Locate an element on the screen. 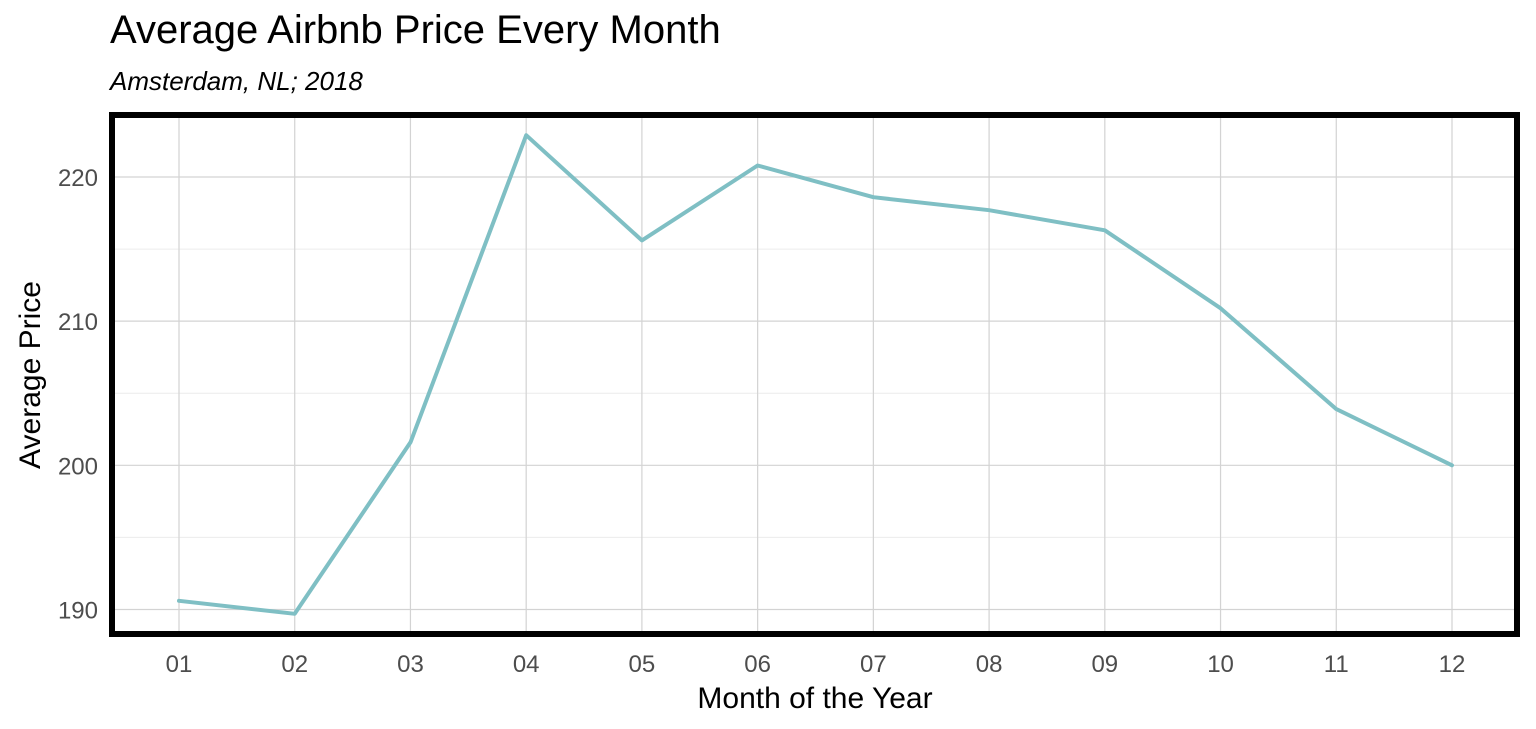  chart-title: Average Airbnb Price Every Month is located at coordinates (415, 30).